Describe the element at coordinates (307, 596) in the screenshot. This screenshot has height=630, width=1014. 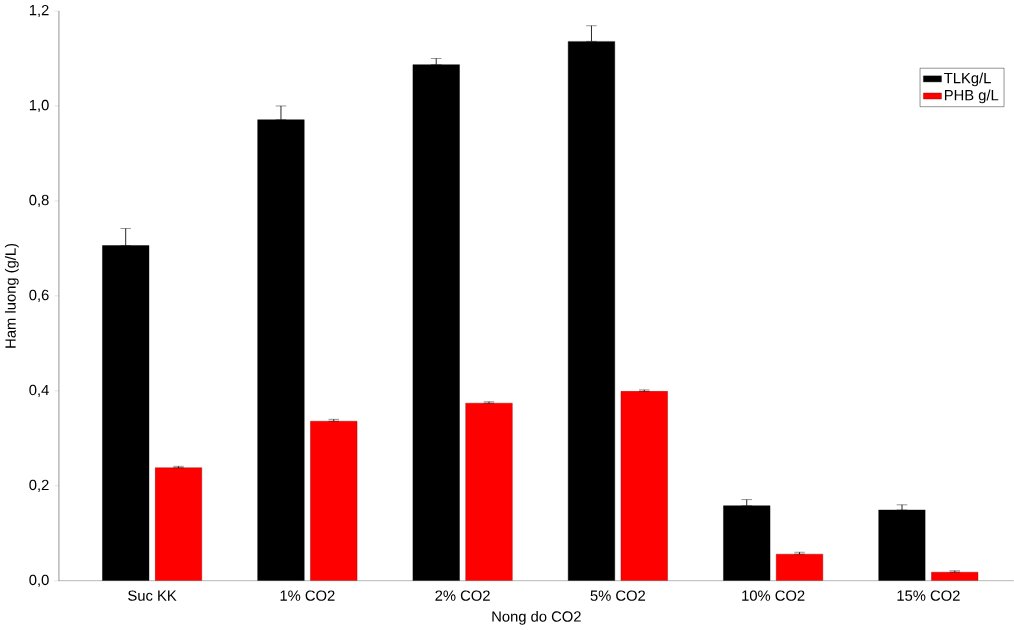
I see `x-tick-label: 1% CO2` at that location.